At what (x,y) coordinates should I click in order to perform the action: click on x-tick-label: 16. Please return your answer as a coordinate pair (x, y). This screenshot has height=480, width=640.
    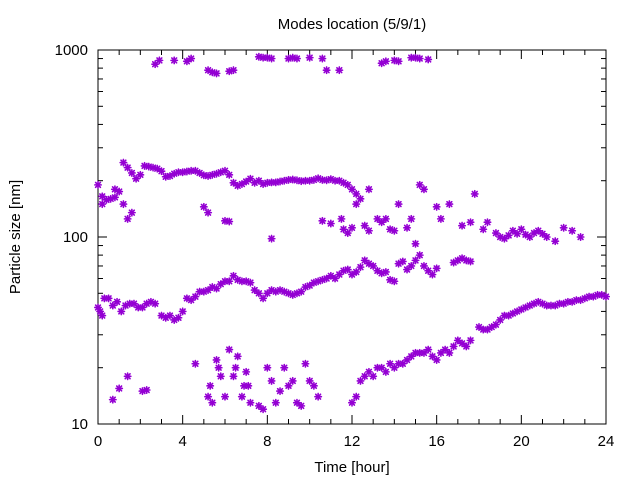
    Looking at the image, I should click on (436, 441).